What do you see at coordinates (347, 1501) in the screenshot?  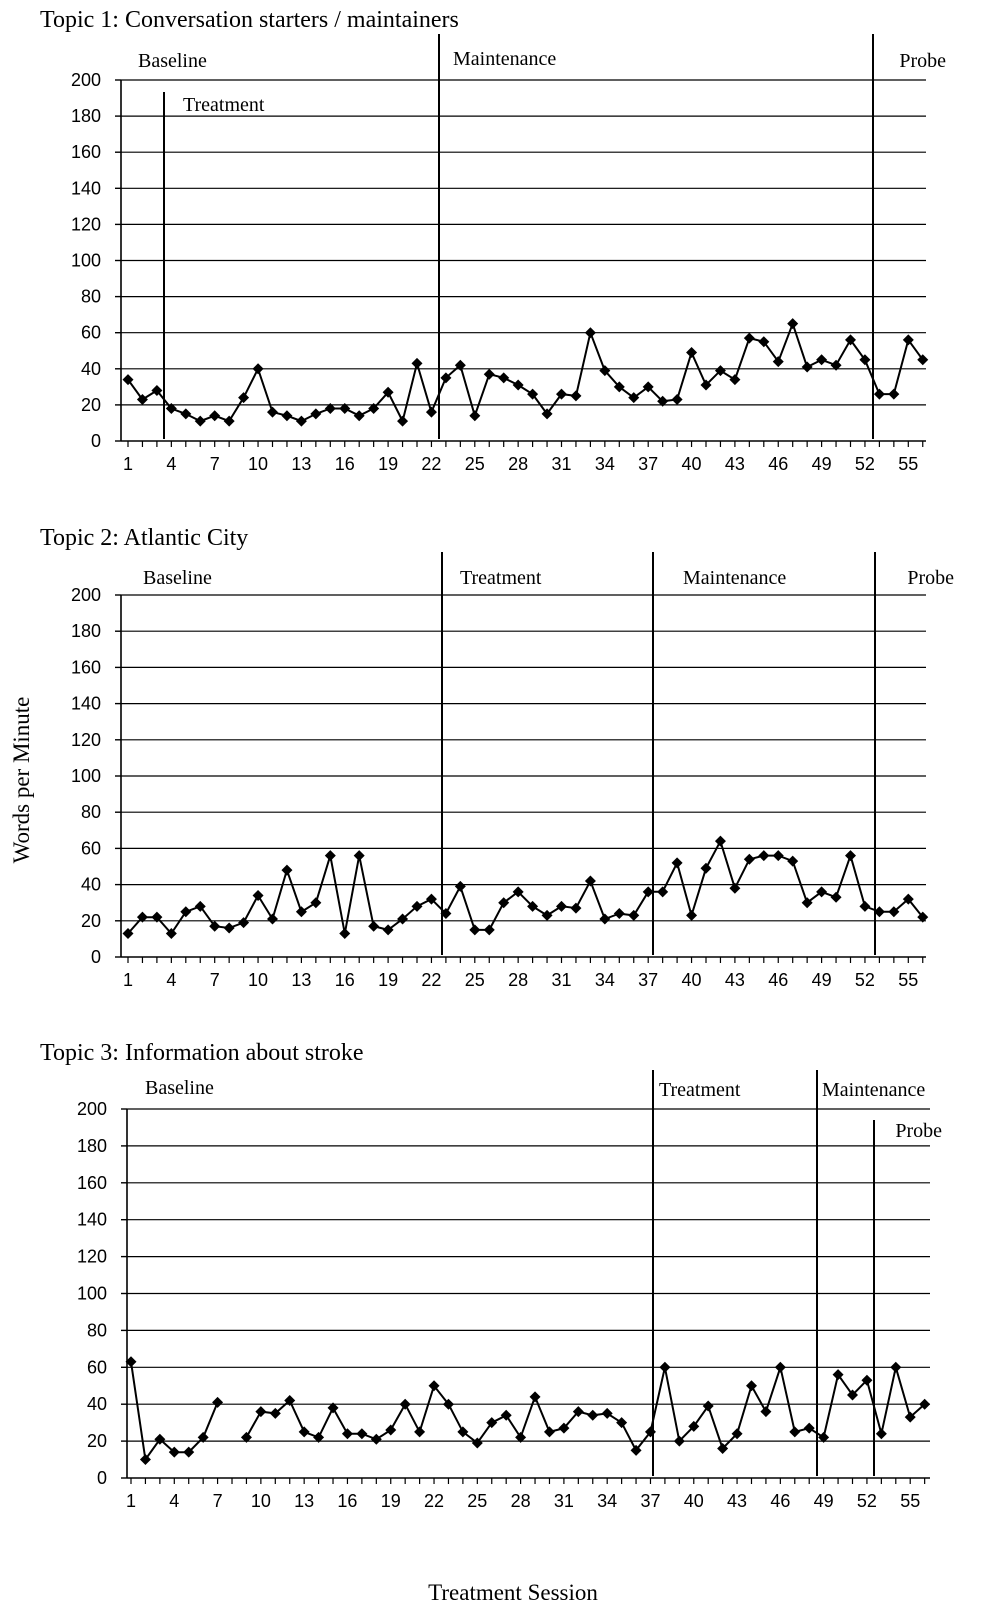 I see `x-tick-label: 16` at bounding box center [347, 1501].